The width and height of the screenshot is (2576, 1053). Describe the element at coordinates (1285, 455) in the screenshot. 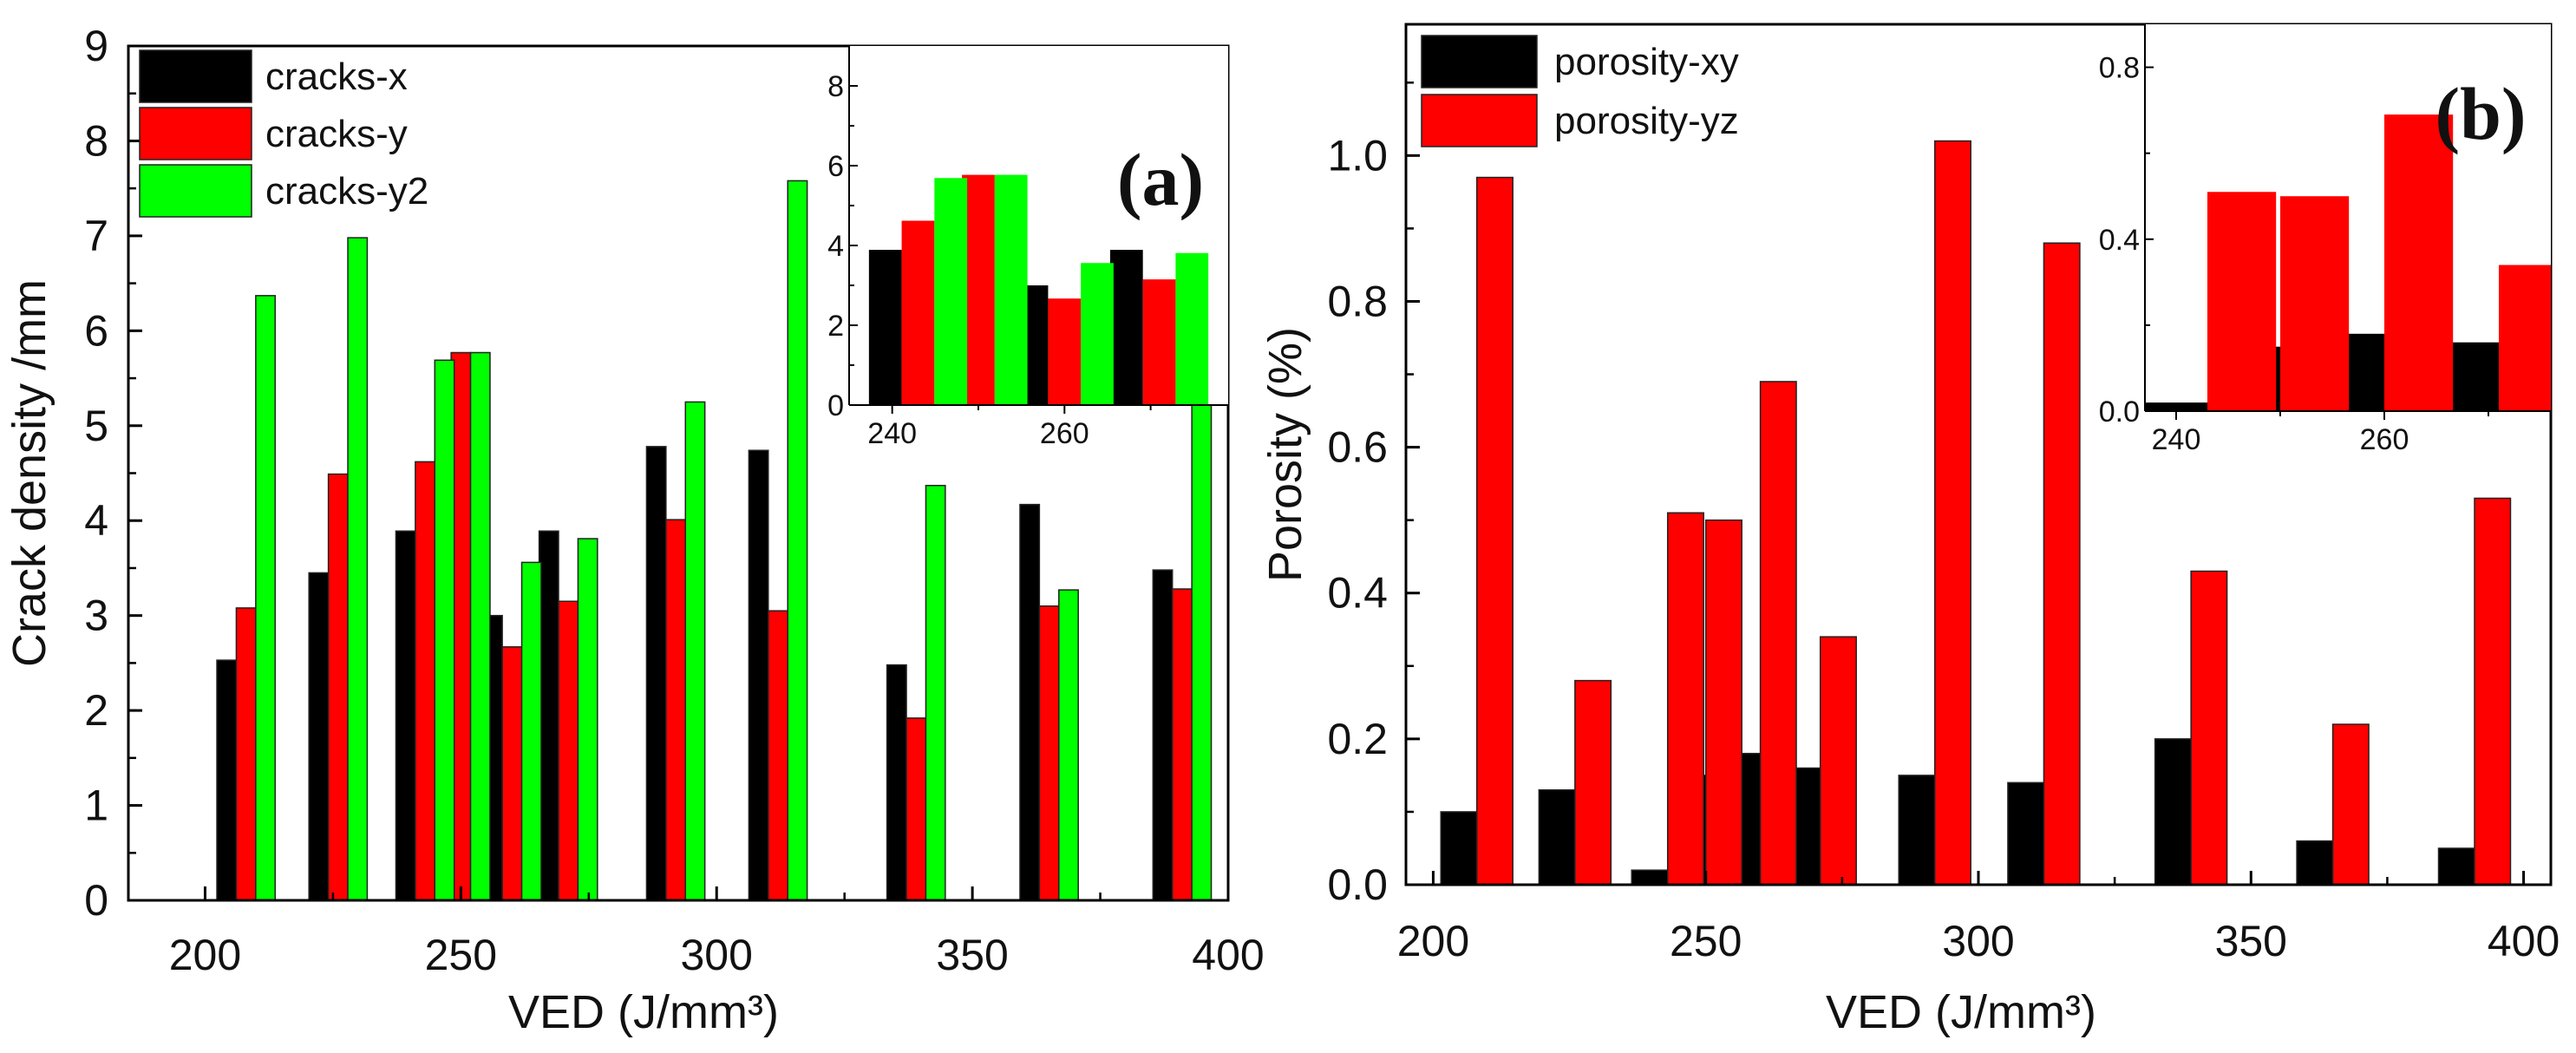

I see `y-axis-title: Porosity (%)` at that location.